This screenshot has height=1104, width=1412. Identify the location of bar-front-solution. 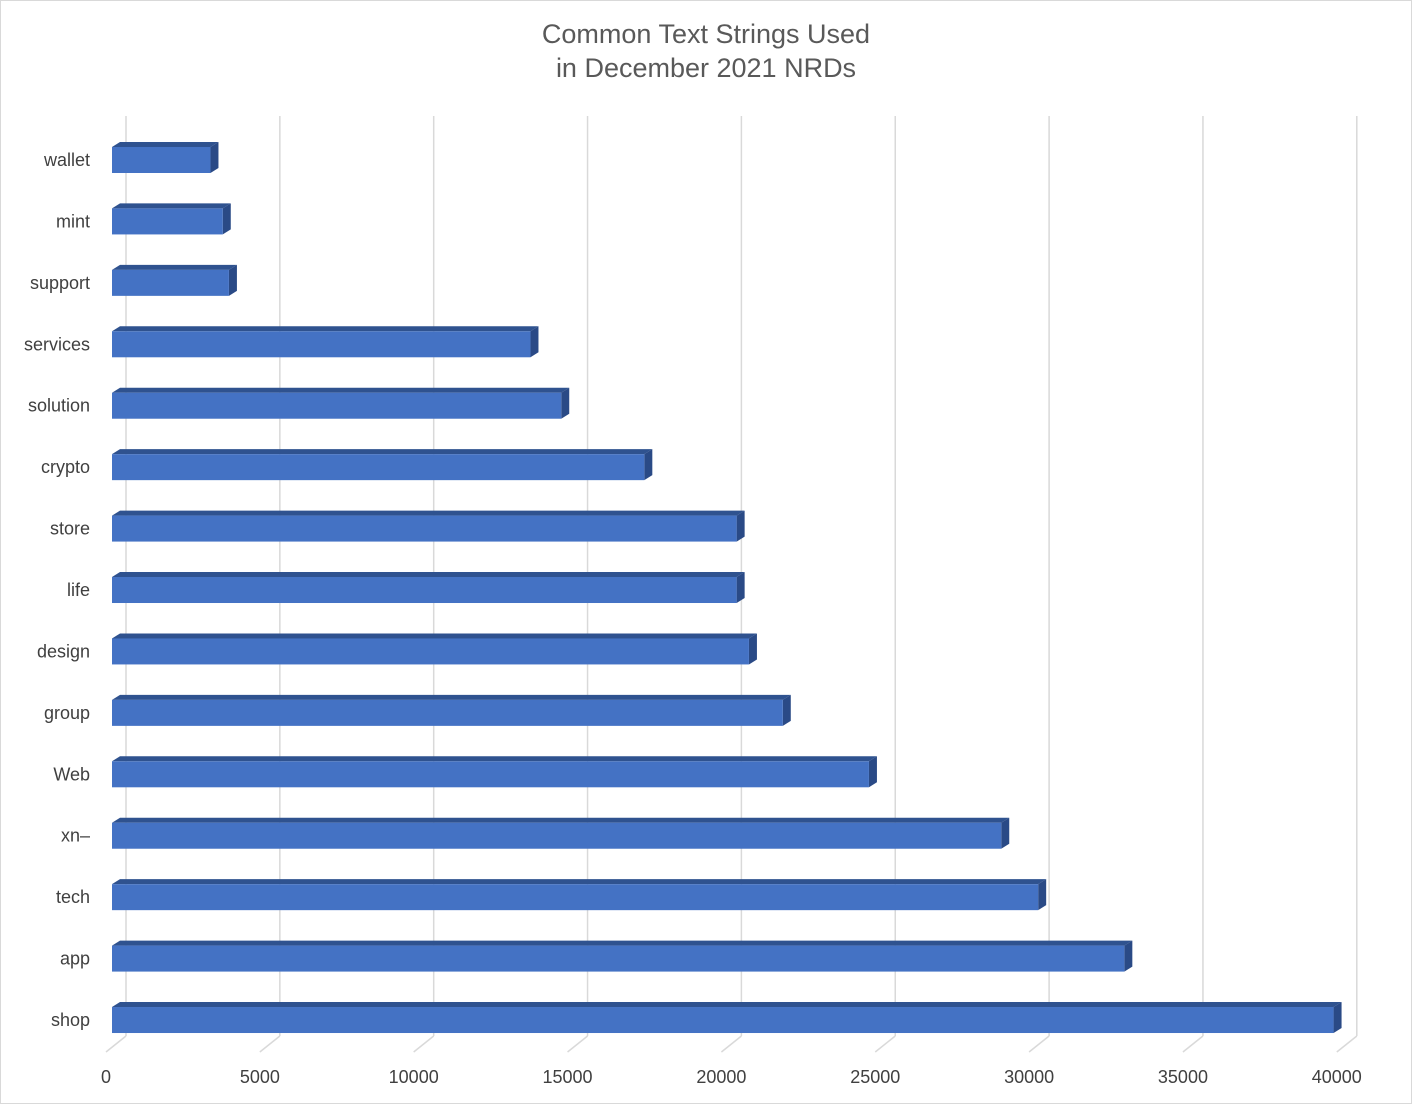
(337, 405).